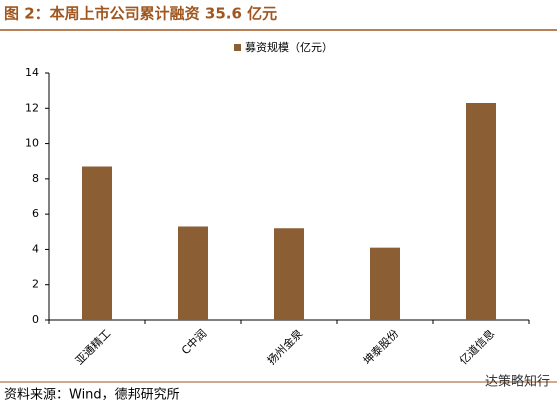  I want to click on y-tick-label: 8, so click(35, 178).